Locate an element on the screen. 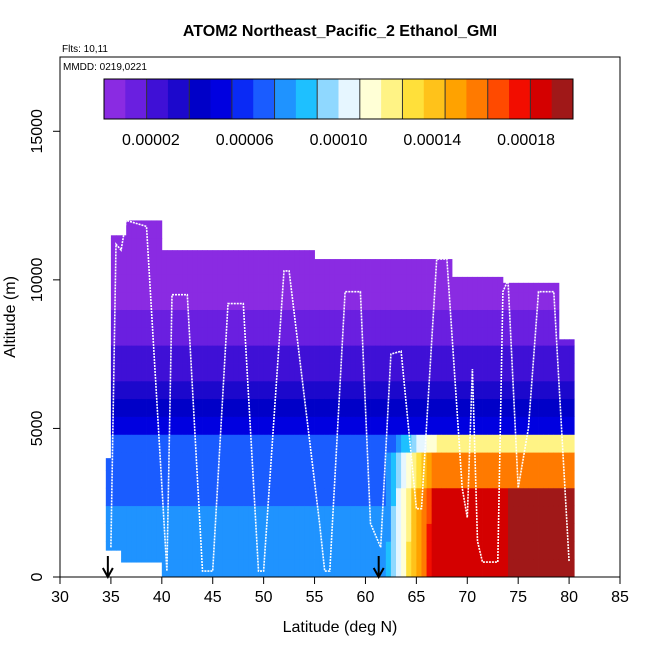 This screenshot has height=650, width=650. x-tick-label: 70 is located at coordinates (467, 597).